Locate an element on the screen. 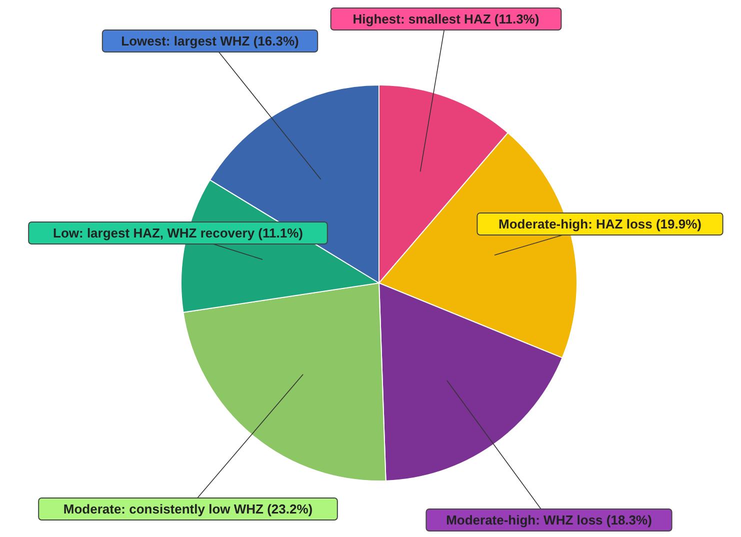  slice-label: Lowest: largest WHZ (16.3%) is located at coordinates (210, 41).